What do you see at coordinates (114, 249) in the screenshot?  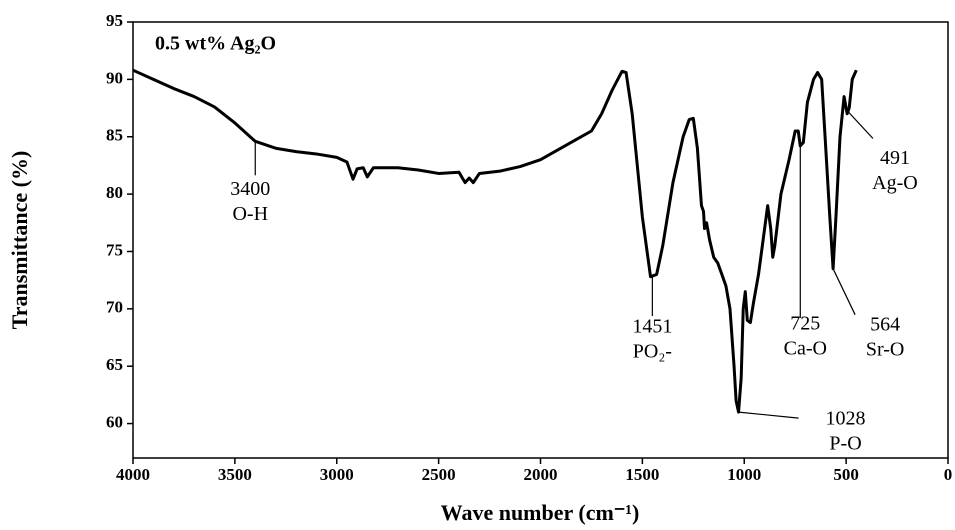 I see `y-tick-label: 75` at bounding box center [114, 249].